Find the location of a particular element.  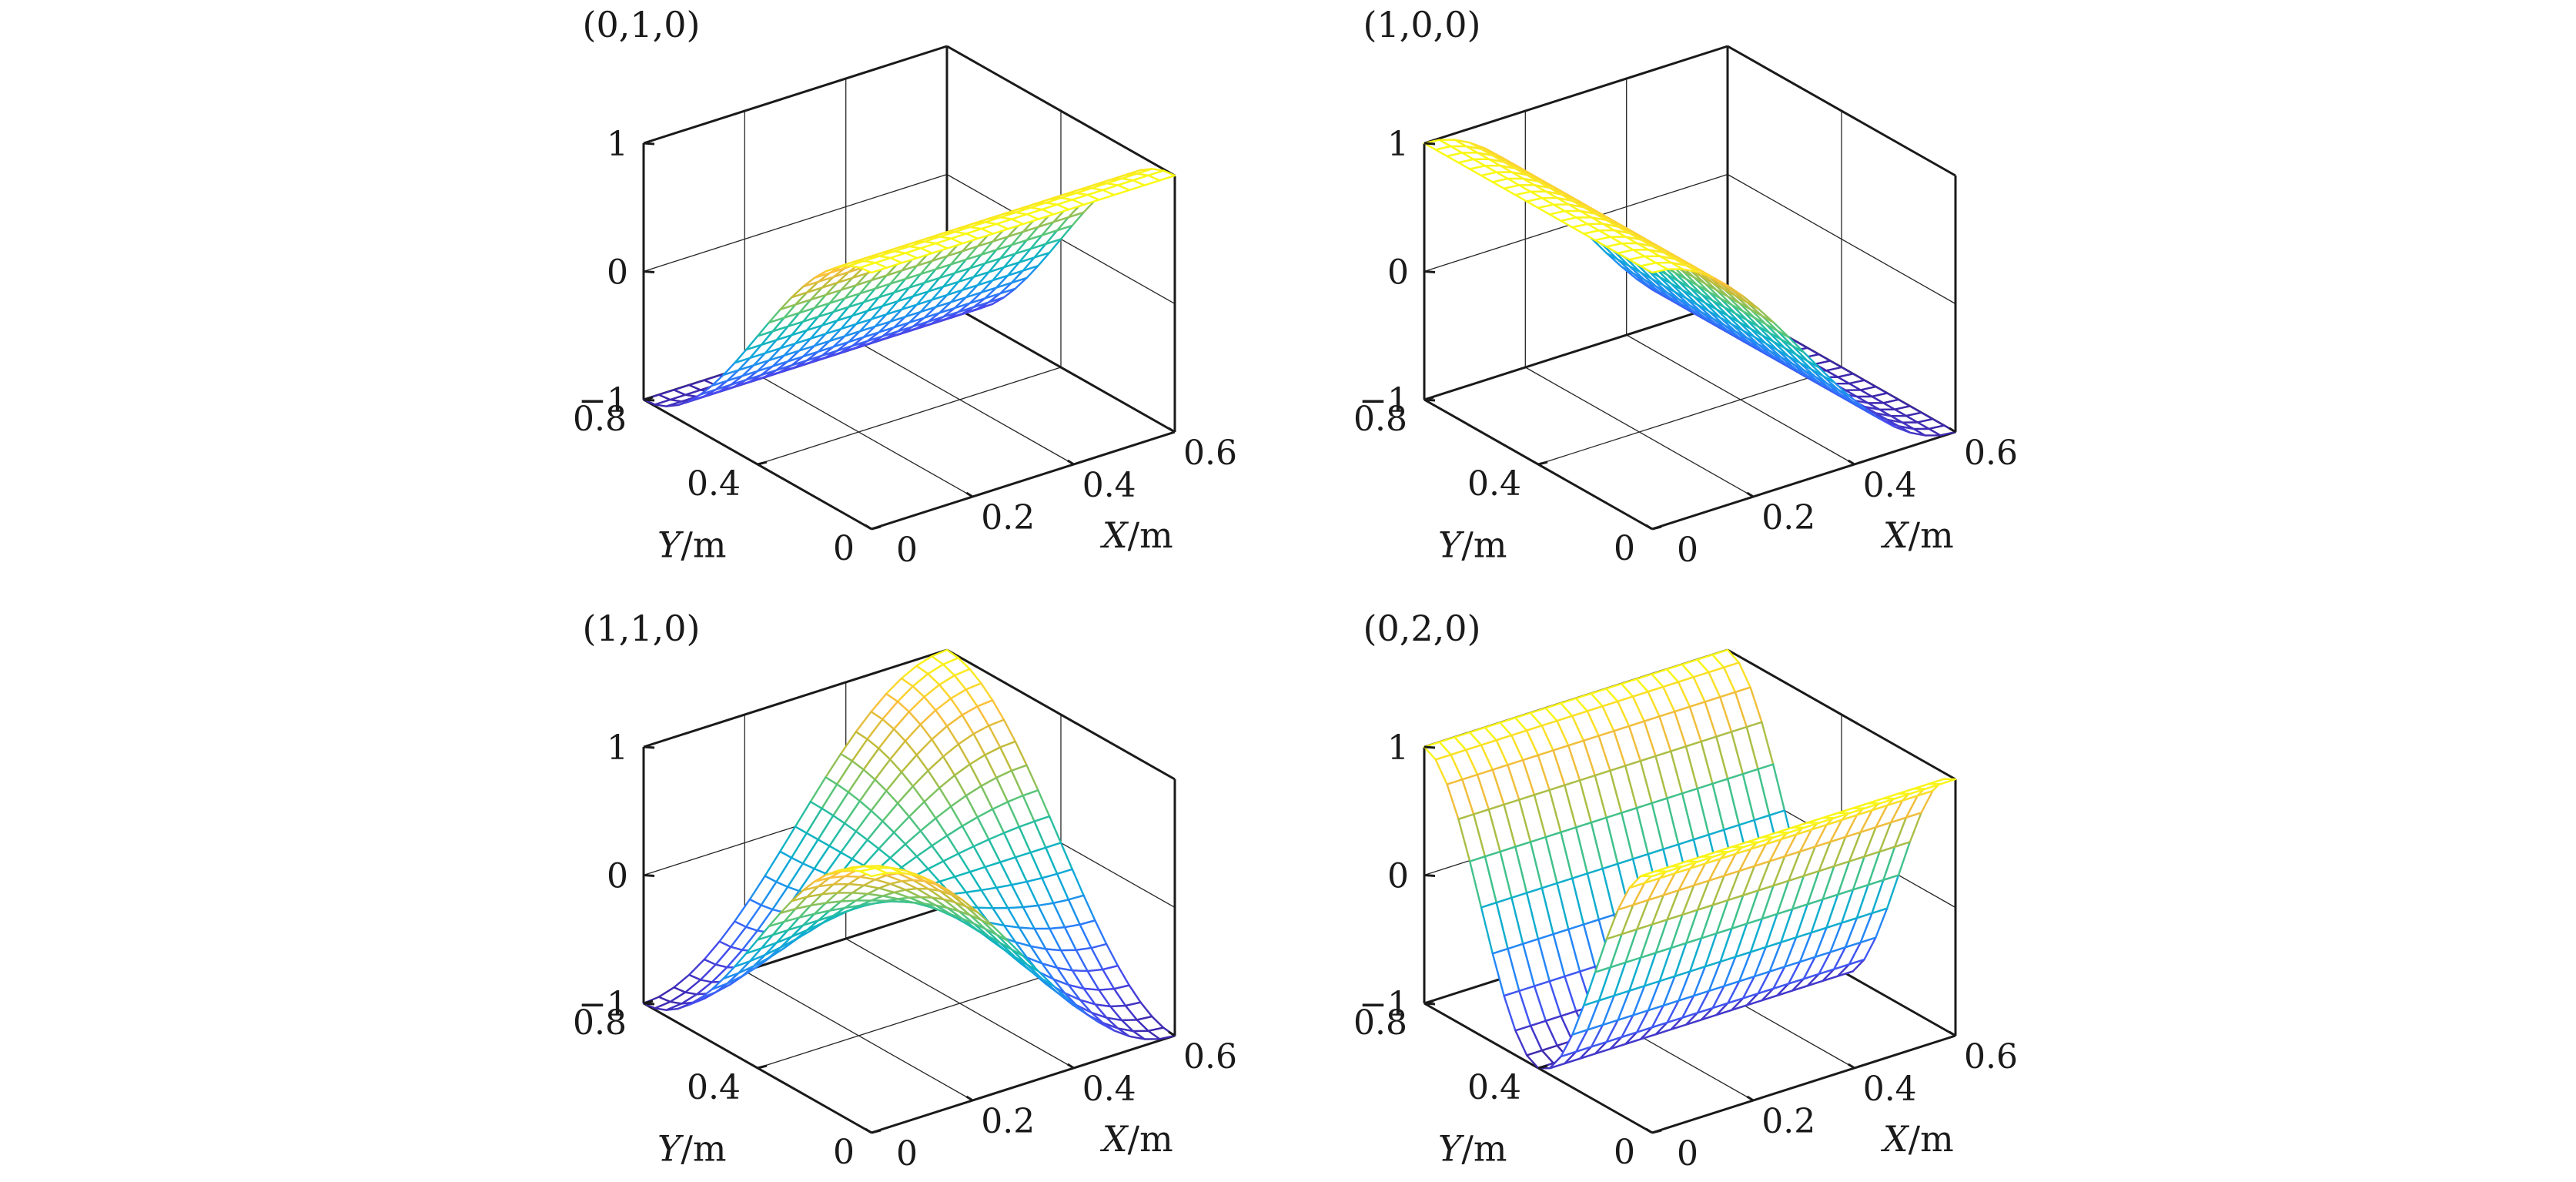

surface-plot-2: −1 0 1 0 0.2 0.4 0.6 0 0.4 0.8 X/m Y/m (1,0,0) is located at coordinates (1686, 287).